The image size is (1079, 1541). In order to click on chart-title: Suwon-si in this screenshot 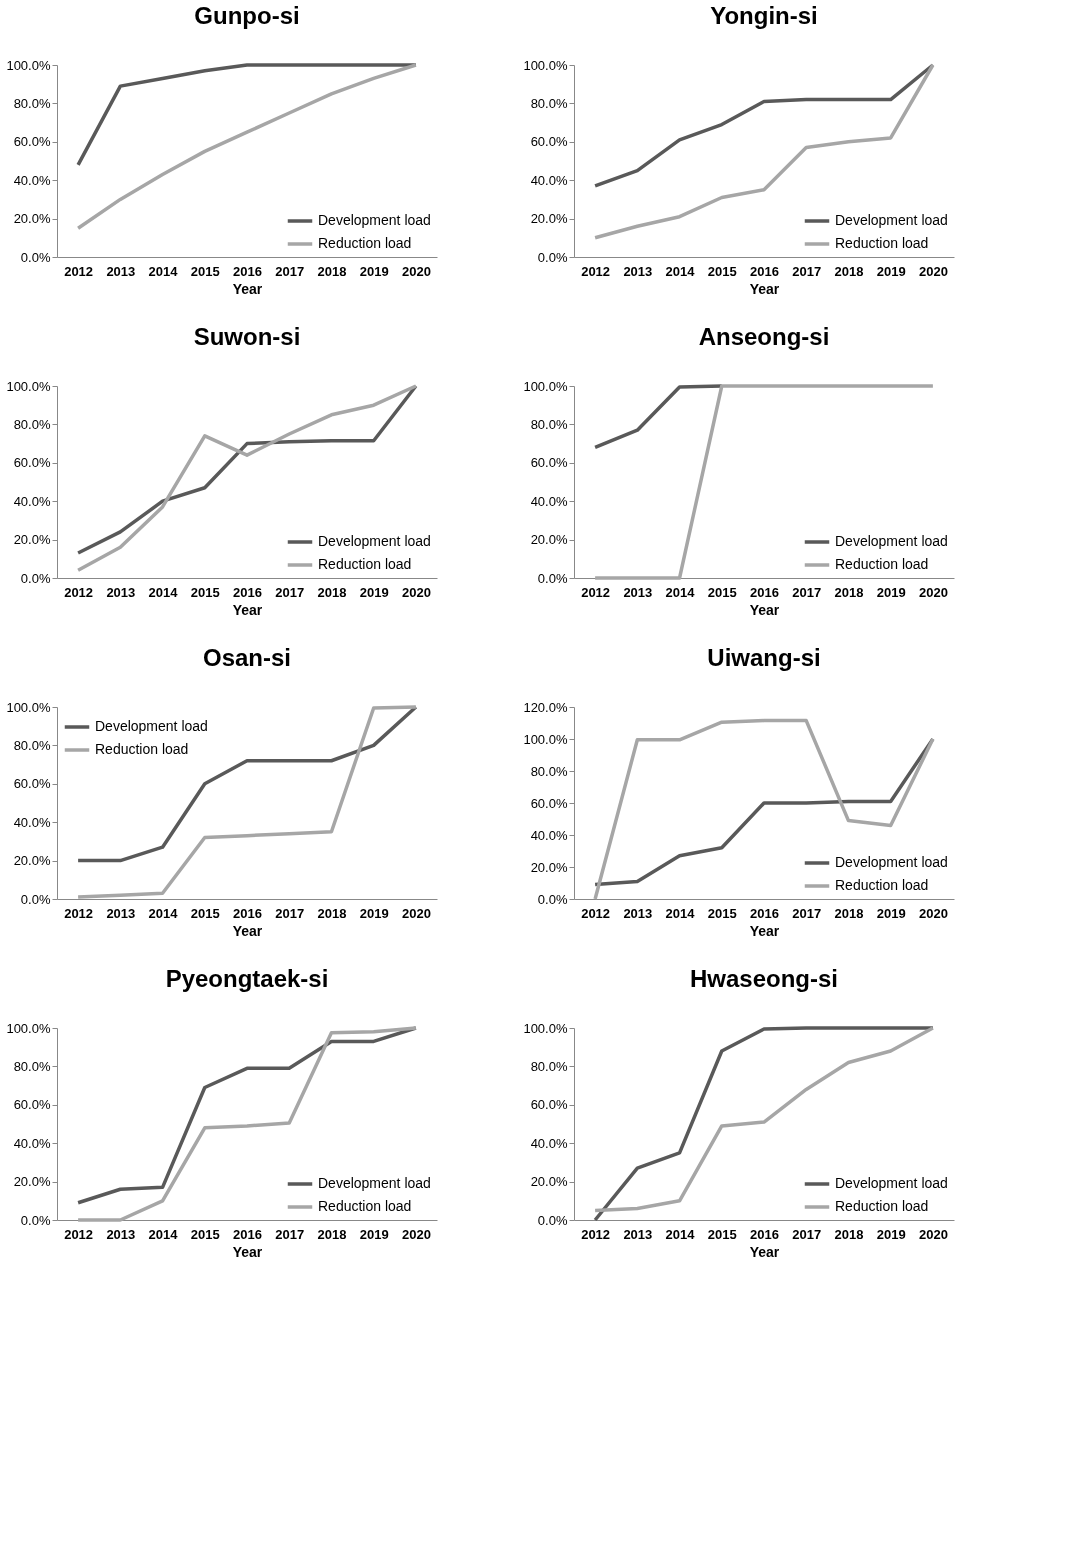, I will do `click(247, 336)`.